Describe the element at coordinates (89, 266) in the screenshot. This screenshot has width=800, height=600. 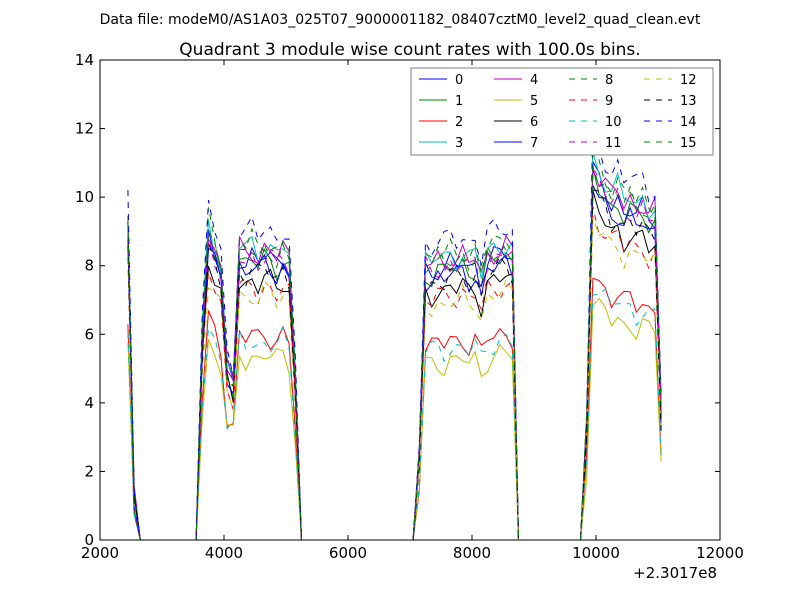
I see `y-tick-label: 8` at that location.